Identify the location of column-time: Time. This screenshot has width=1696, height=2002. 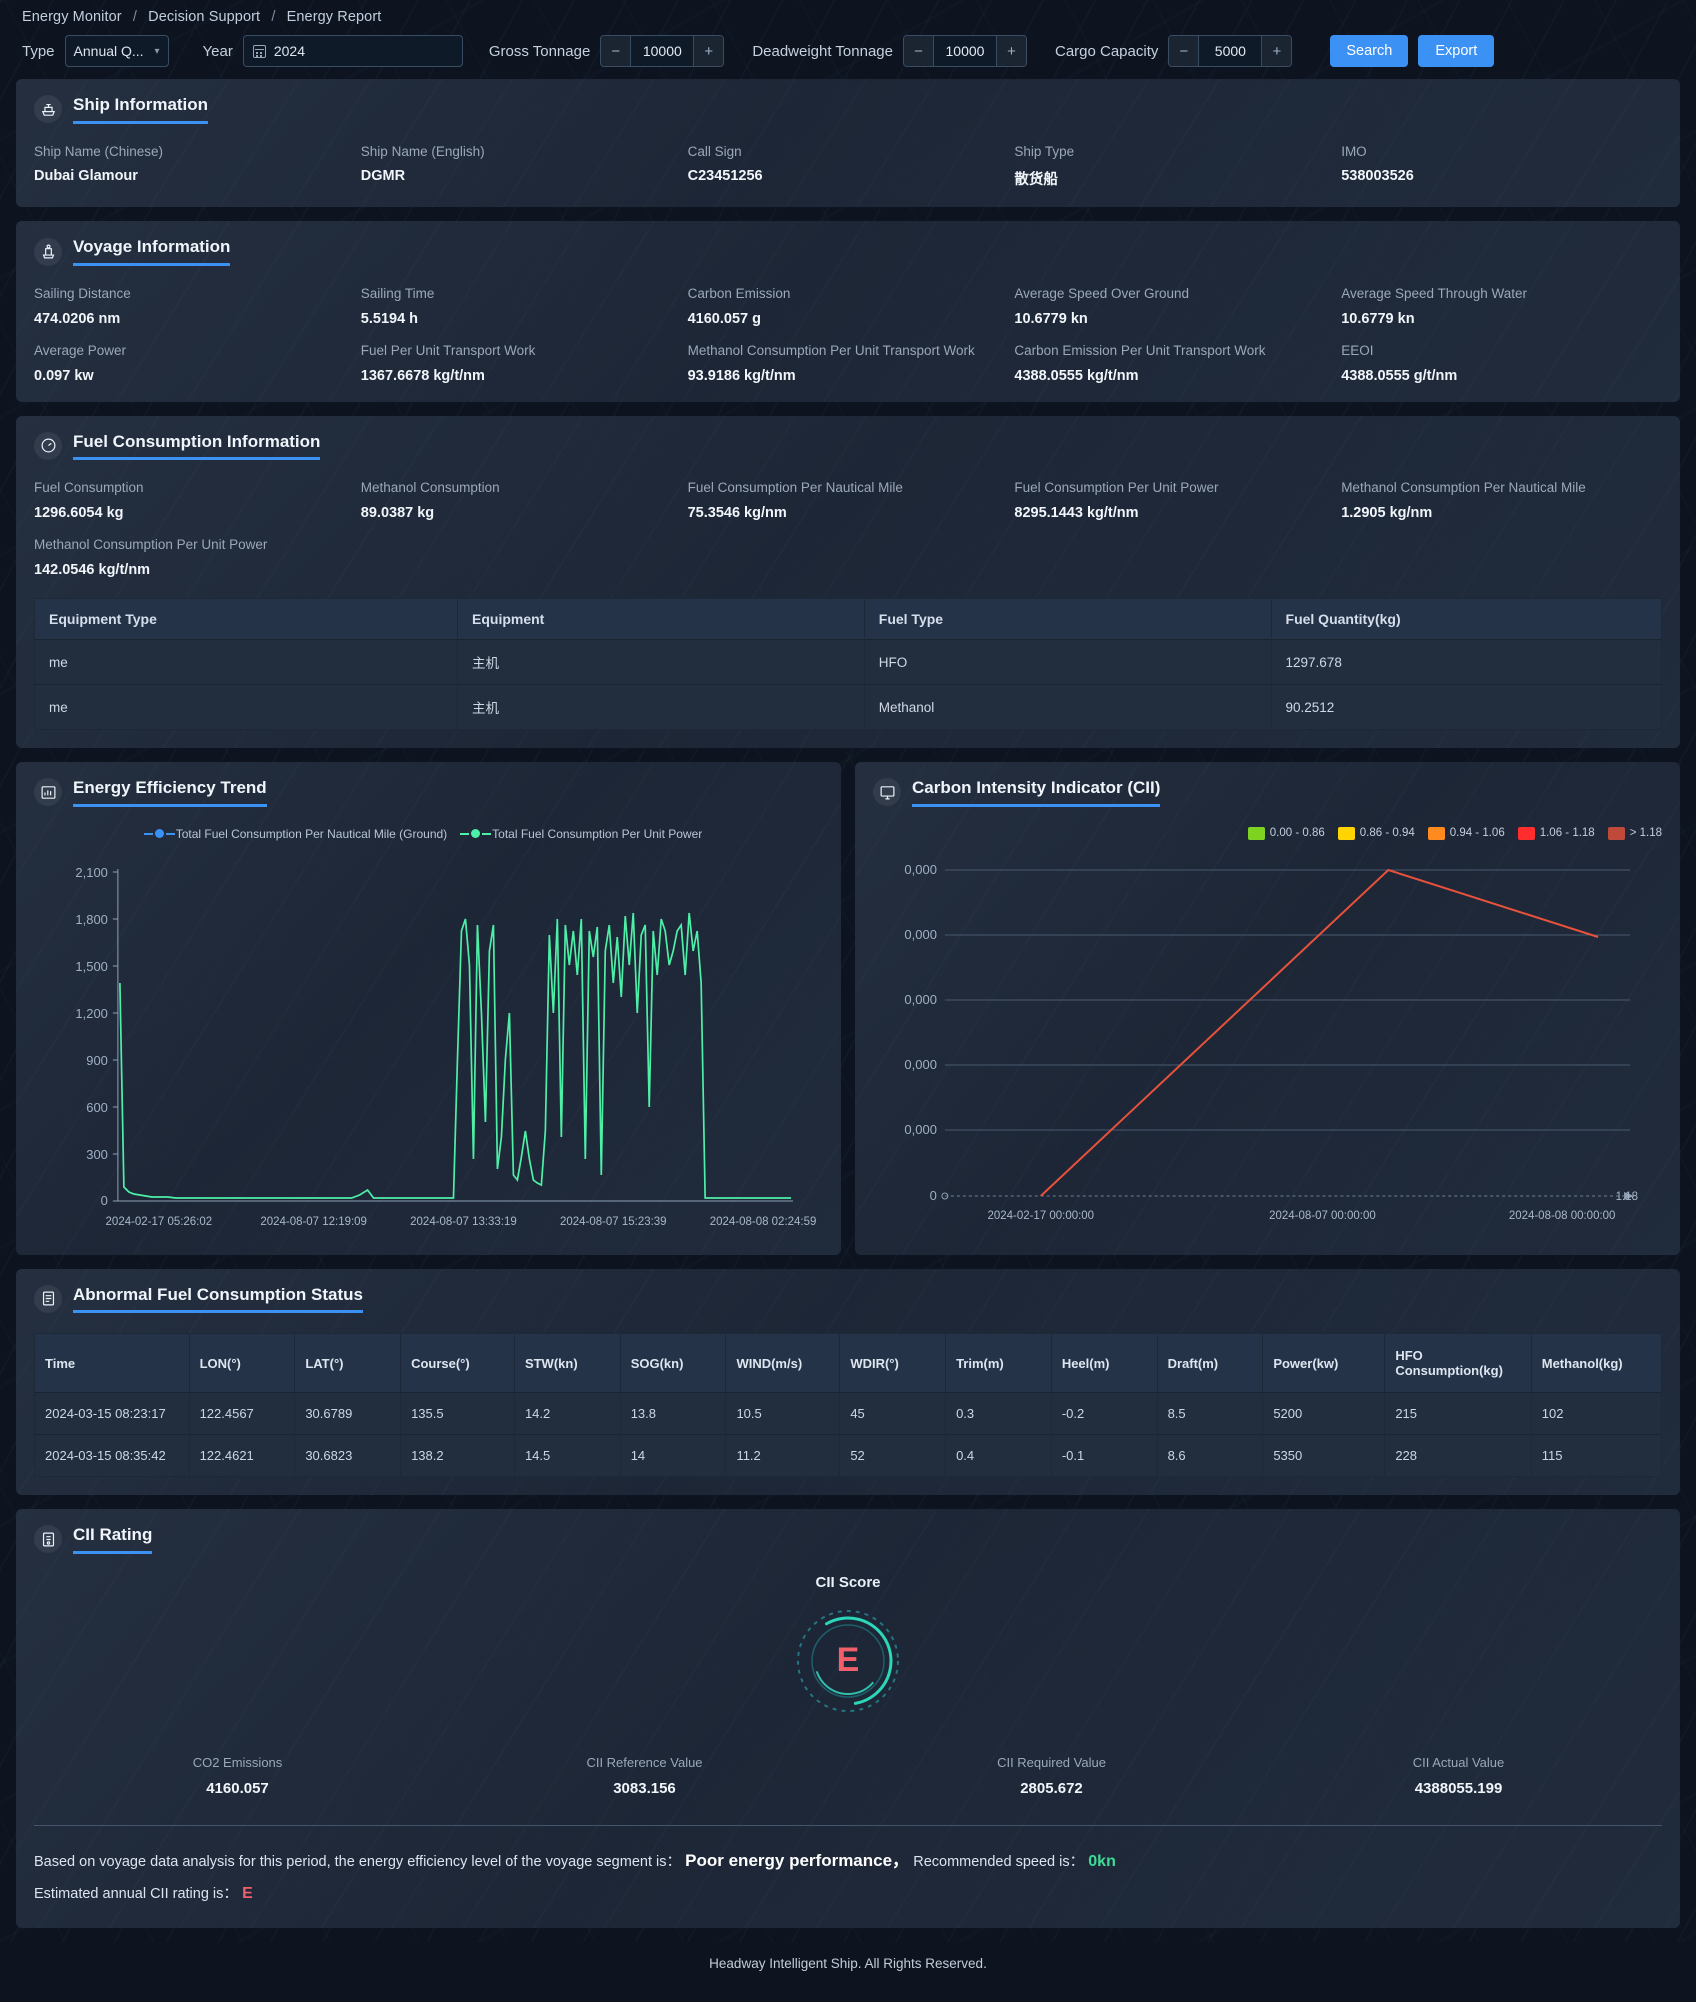
(112, 1363).